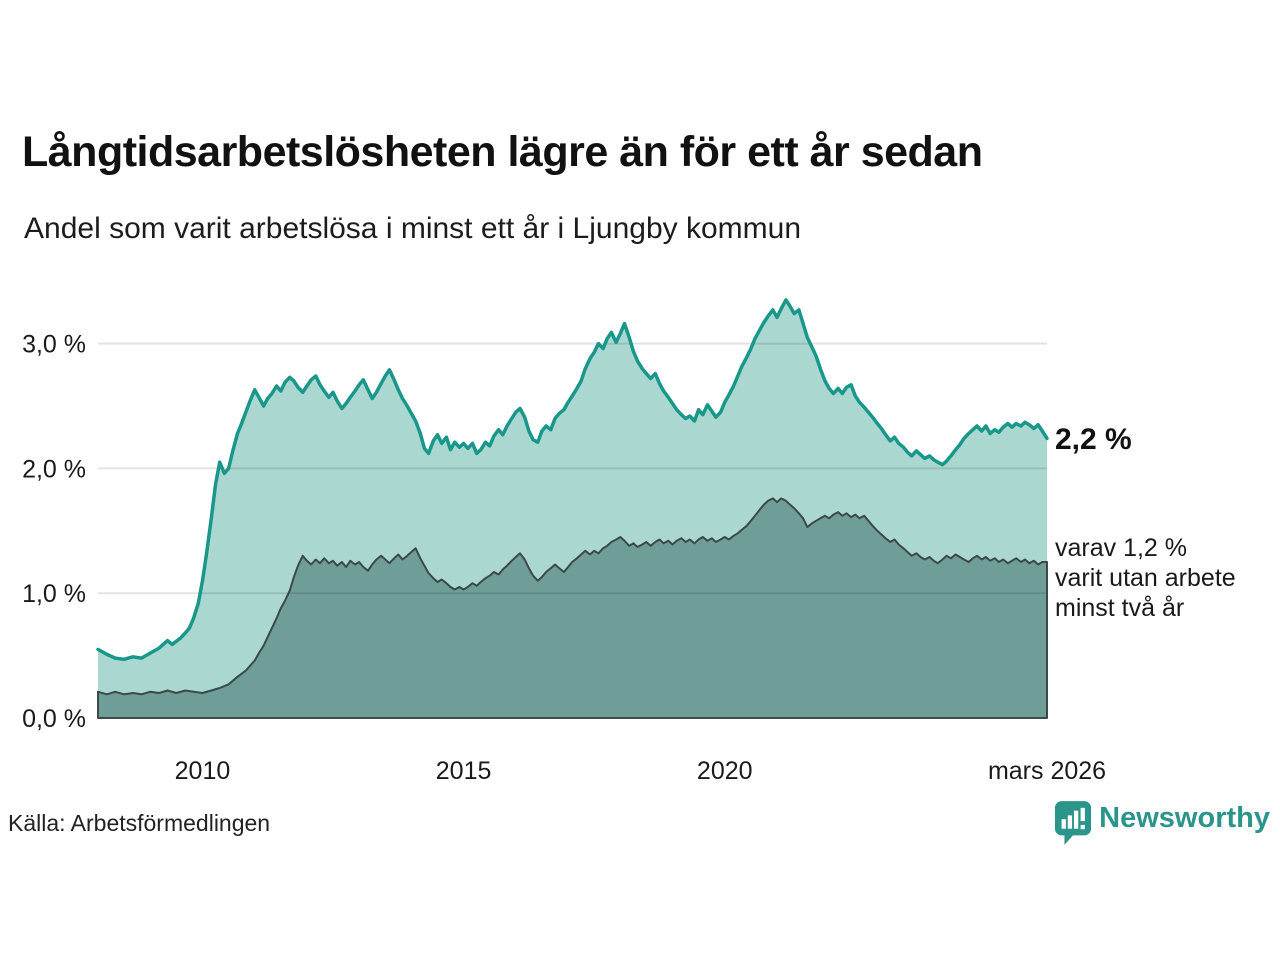  What do you see at coordinates (1184, 818) in the screenshot?
I see `newsworthy-wordmark: Newsworthy` at bounding box center [1184, 818].